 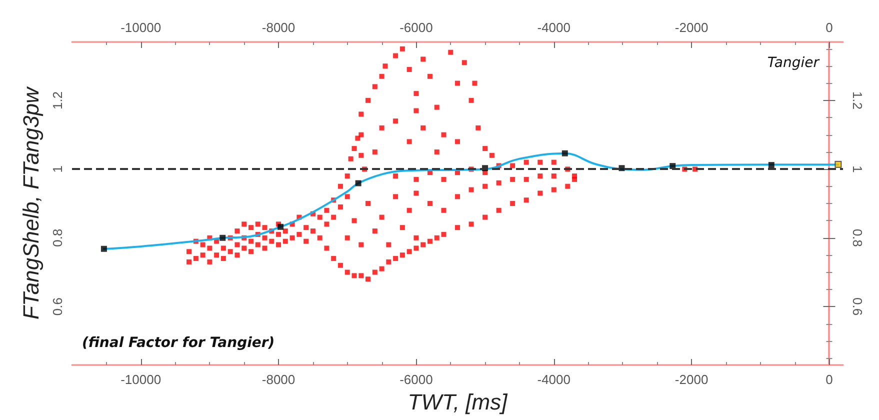 What do you see at coordinates (829, 379) in the screenshot?
I see `x-tick-label: 0` at bounding box center [829, 379].